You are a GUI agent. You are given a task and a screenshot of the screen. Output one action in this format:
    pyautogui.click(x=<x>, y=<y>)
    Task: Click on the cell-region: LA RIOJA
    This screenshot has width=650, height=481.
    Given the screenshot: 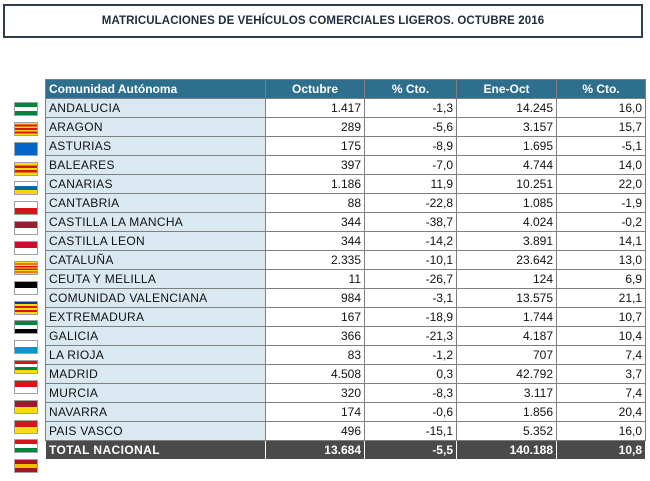 What is the action you would take?
    pyautogui.click(x=155, y=355)
    